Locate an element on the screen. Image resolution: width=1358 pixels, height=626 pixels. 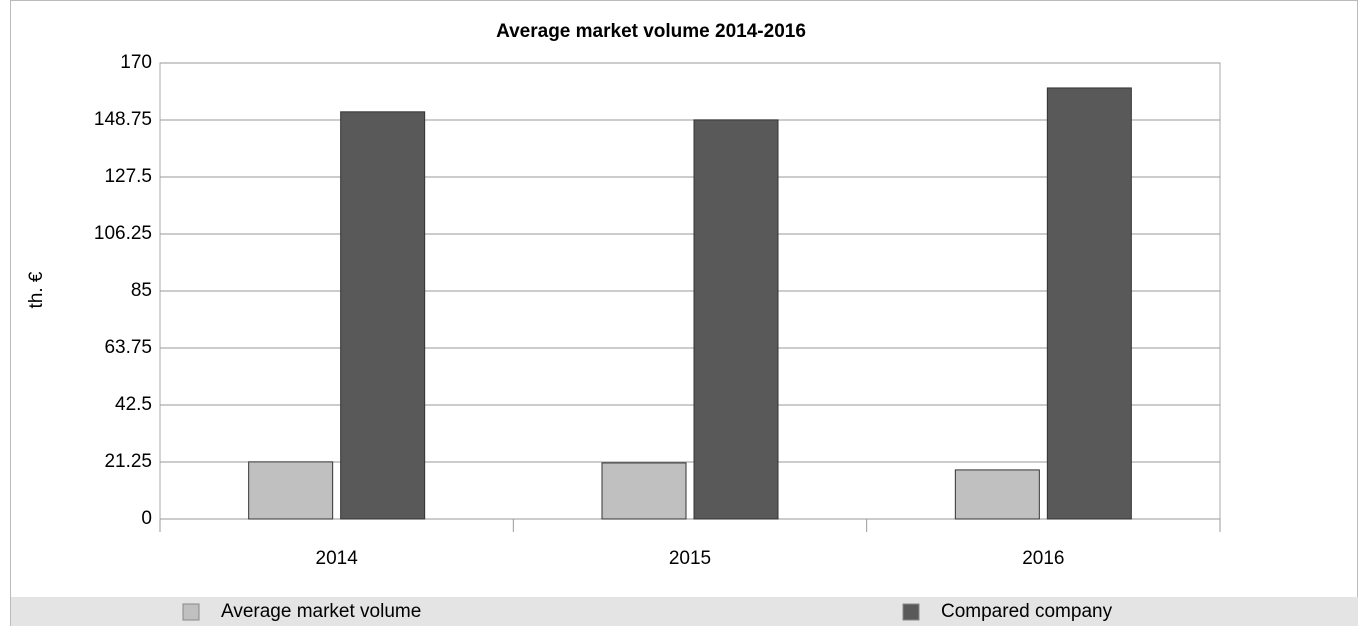
y-tick-label: 63.75 is located at coordinates (128, 347).